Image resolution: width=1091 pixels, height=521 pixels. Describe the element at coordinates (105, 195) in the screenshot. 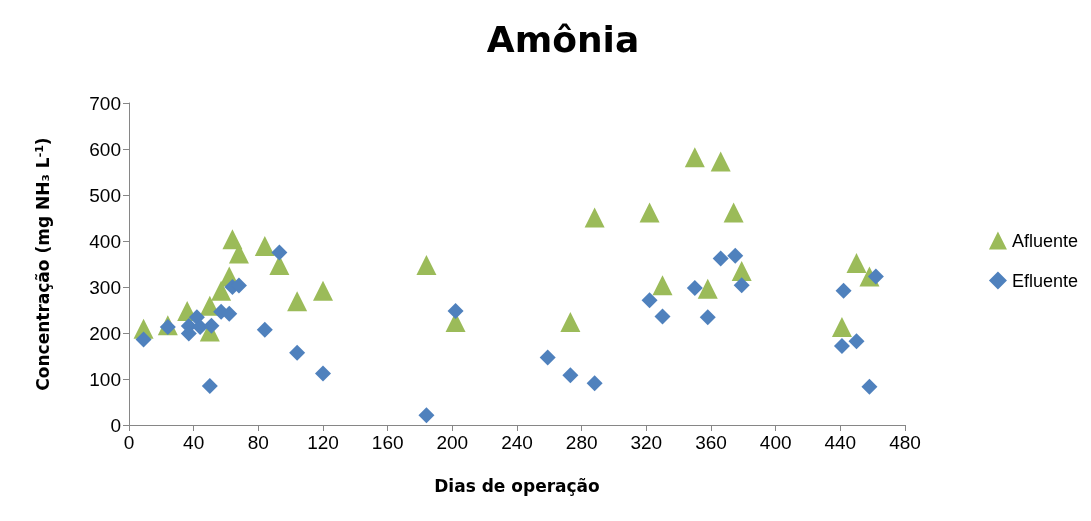

I see `y-tick-label: 500` at that location.